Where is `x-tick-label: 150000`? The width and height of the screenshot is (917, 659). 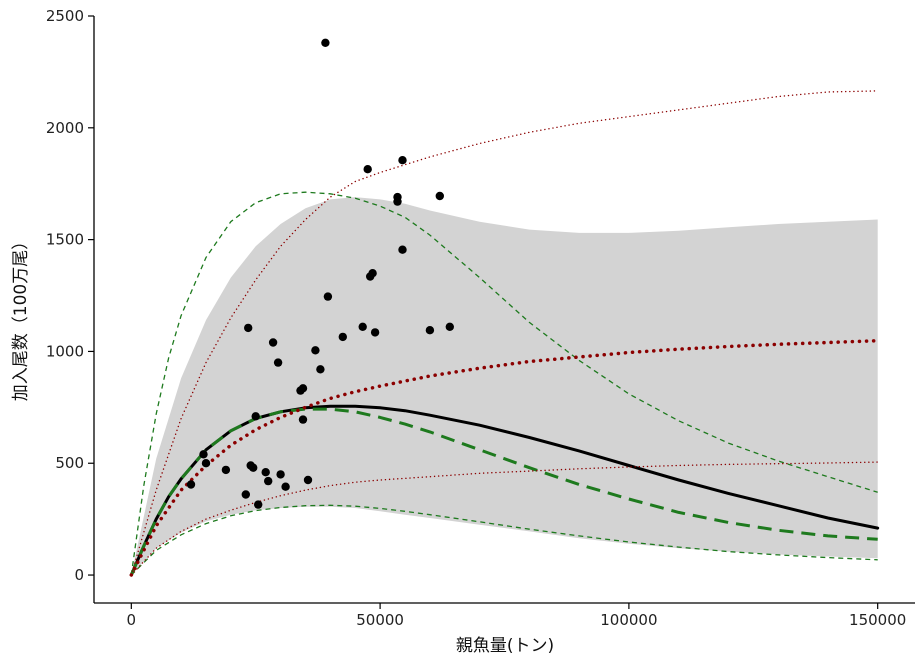 x-tick-label: 150000 is located at coordinates (877, 620).